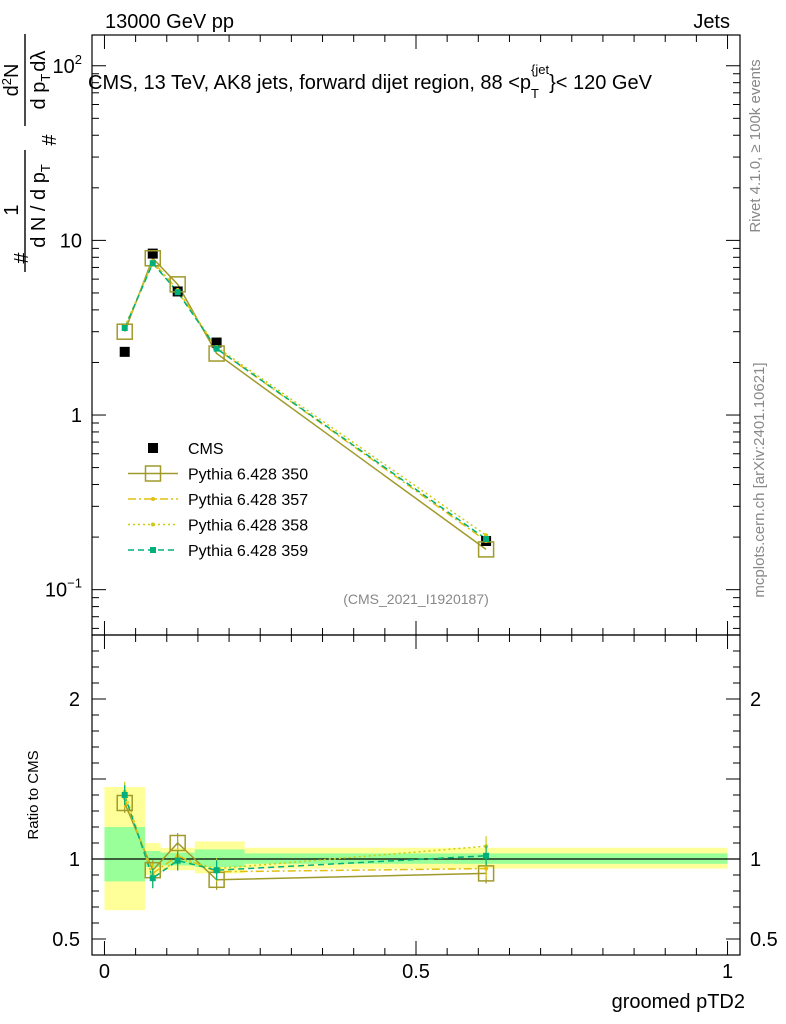 This screenshot has width=786, height=1024. What do you see at coordinates (759, 479) in the screenshot?
I see `mcplots-label: mcplots.cern.ch [arXiv:2401.10621]` at bounding box center [759, 479].